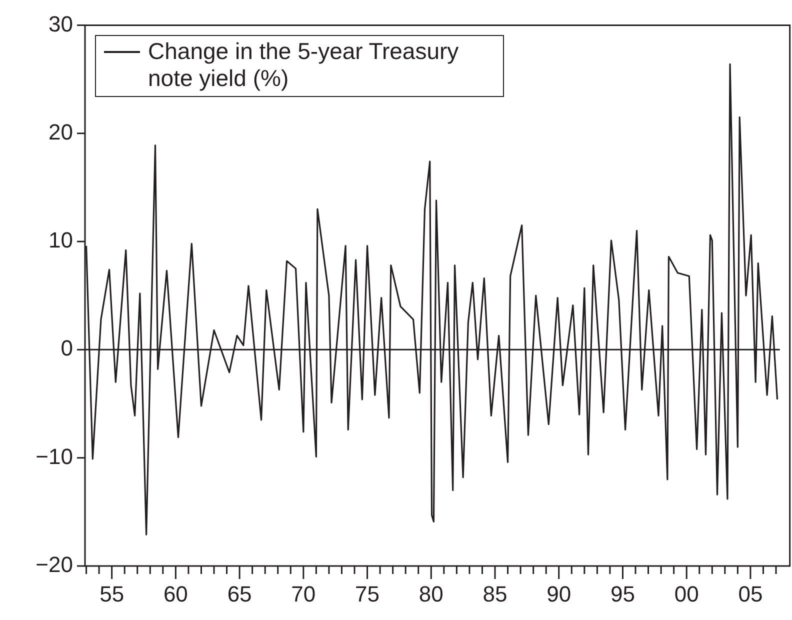 This screenshot has width=792, height=620. I want to click on x-tick-label: 95, so click(622, 593).